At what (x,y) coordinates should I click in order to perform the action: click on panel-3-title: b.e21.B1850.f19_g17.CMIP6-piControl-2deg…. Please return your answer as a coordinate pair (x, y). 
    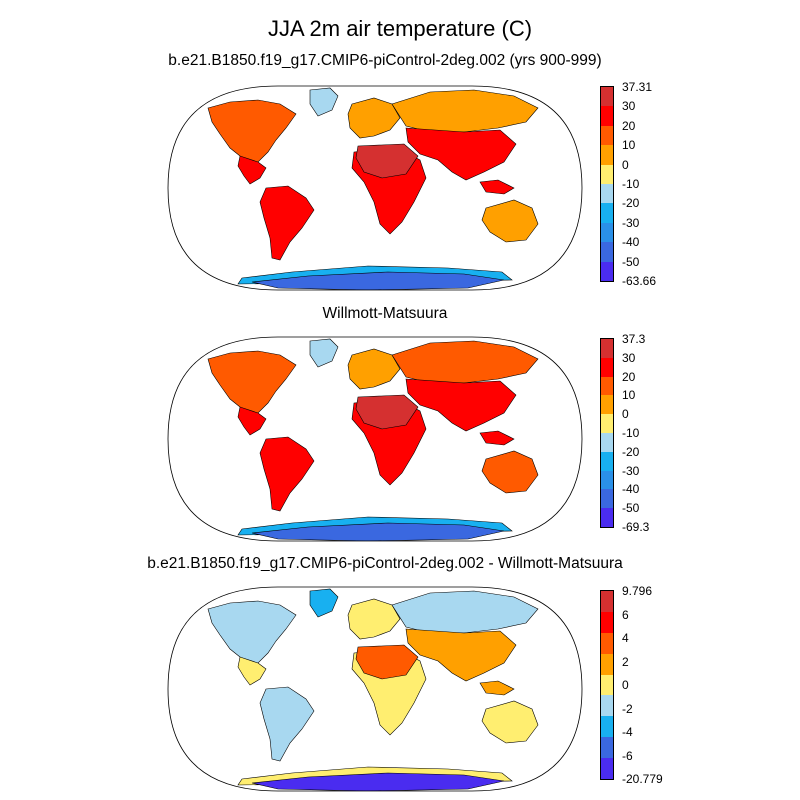
    Looking at the image, I should click on (385, 563).